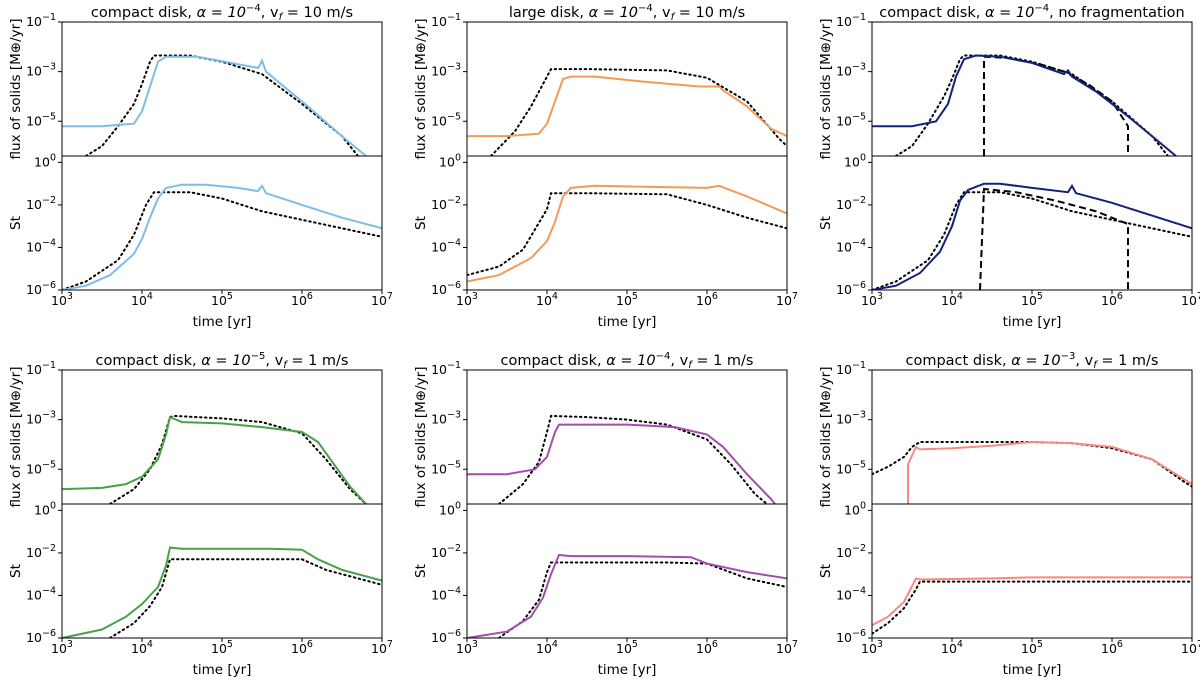 The height and width of the screenshot is (680, 1200). I want to click on flux-dashed-line, so click(1056, 105).